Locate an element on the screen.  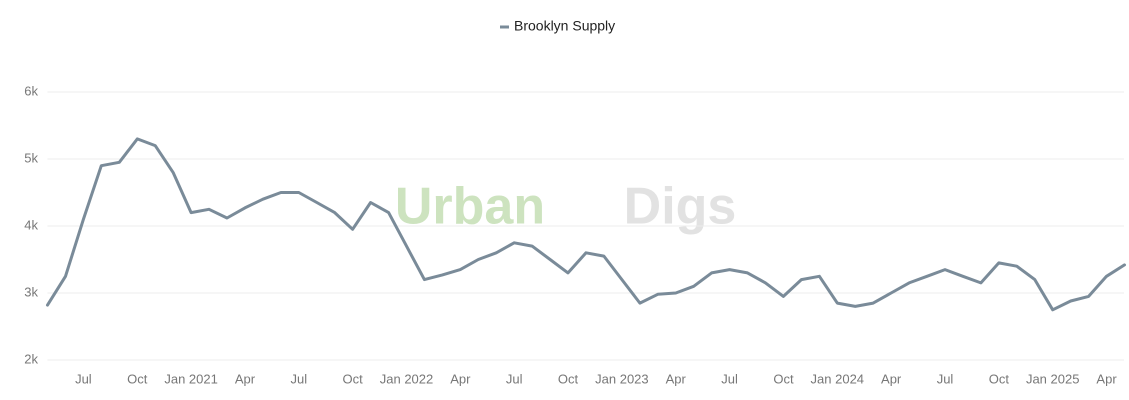
x-tick-label: Jan 2024 is located at coordinates (838, 378).